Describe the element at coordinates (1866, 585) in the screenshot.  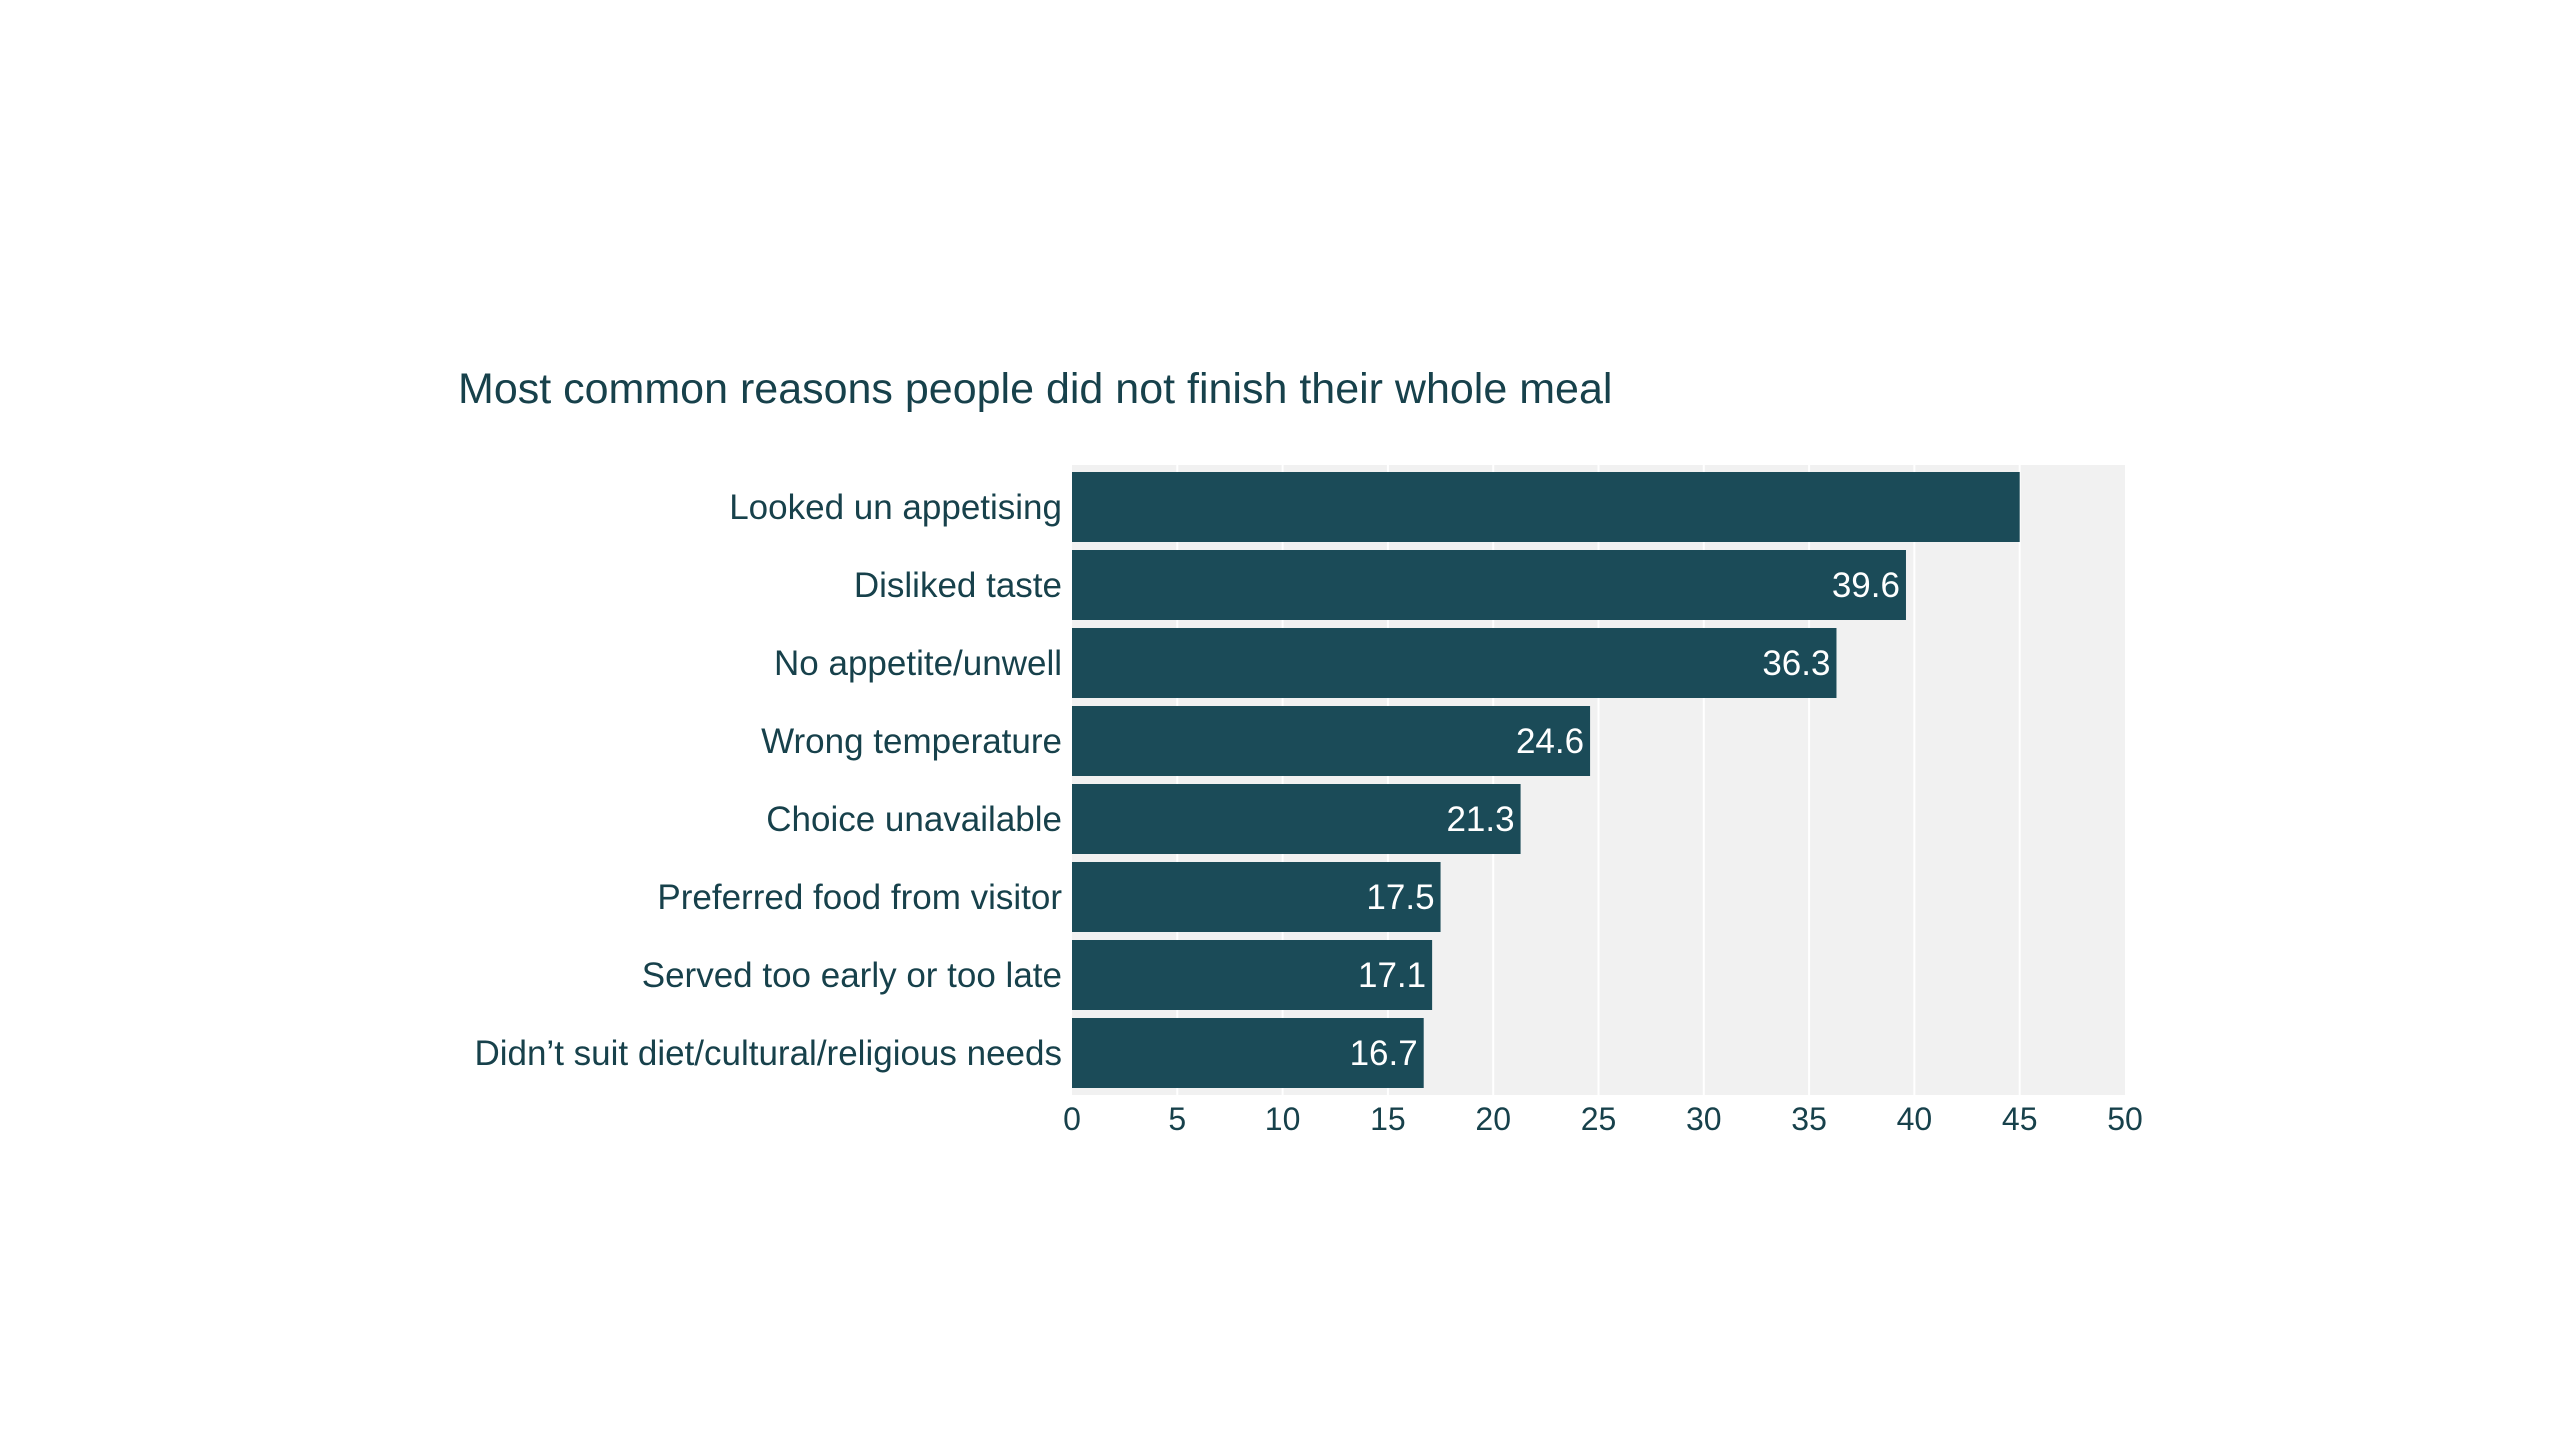
I see `bar-value-label: 39.6` at that location.